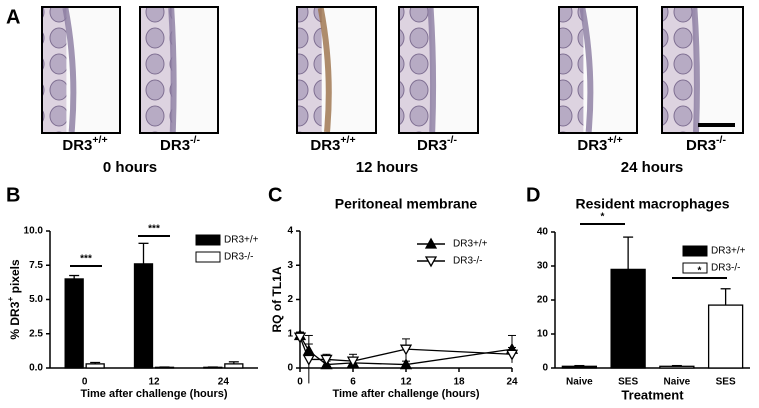  I want to click on y-tick-label: 30, so click(543, 266).